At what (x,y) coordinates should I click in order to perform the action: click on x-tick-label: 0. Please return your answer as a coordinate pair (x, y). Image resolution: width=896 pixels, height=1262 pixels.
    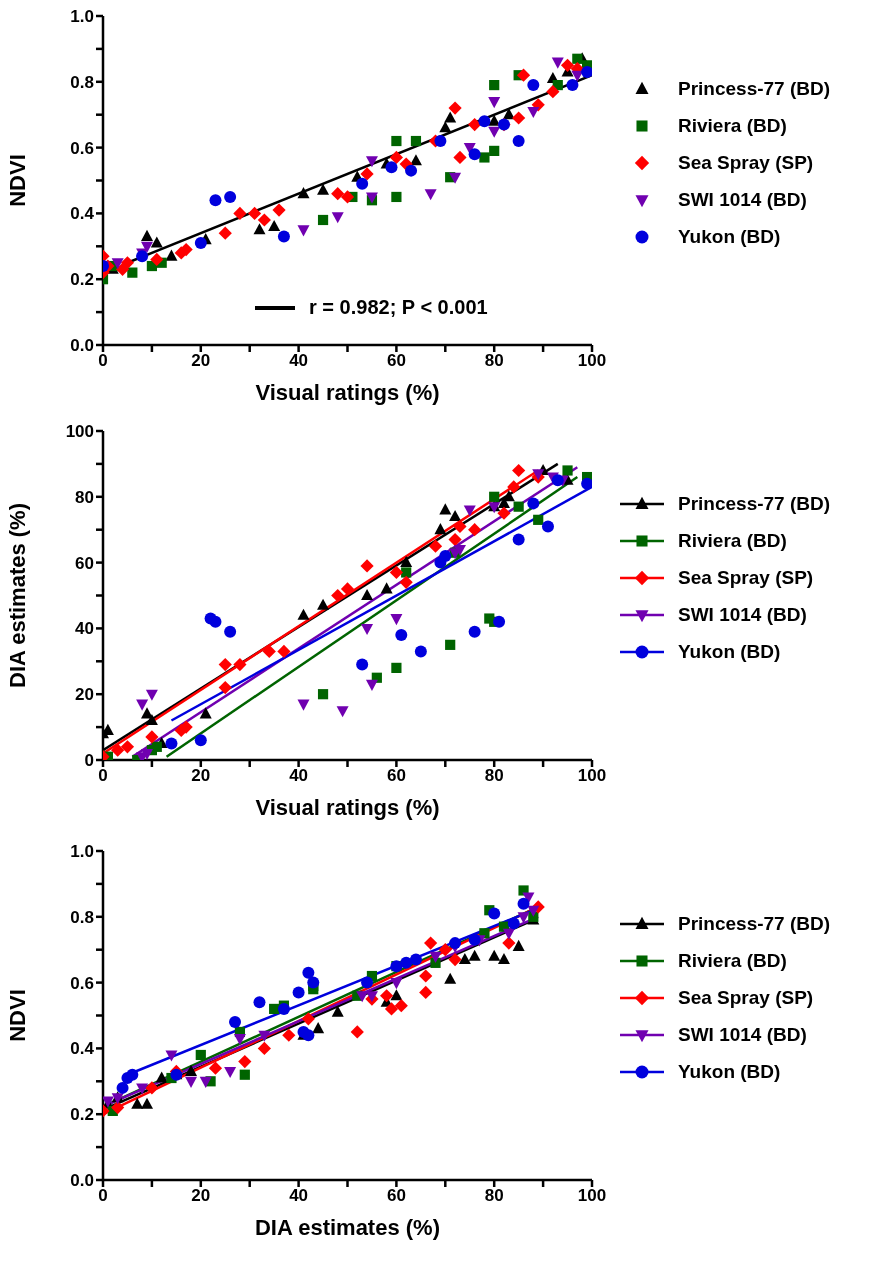
    Looking at the image, I should click on (103, 361).